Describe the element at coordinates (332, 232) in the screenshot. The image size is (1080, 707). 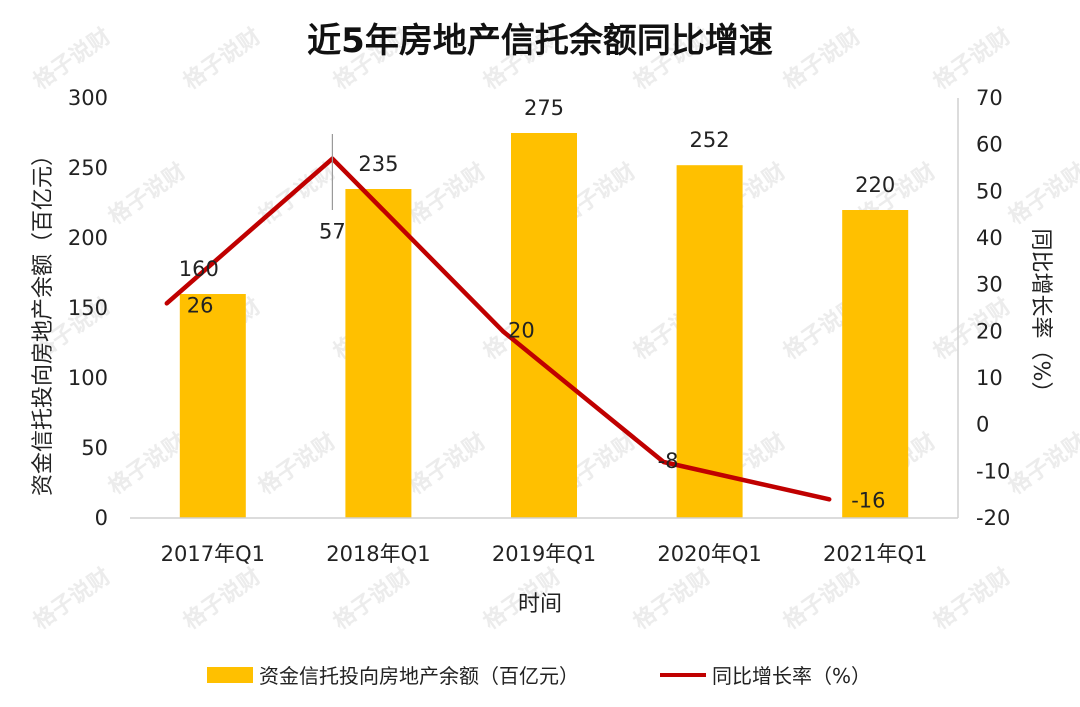
I see `line-value-label: 57` at that location.